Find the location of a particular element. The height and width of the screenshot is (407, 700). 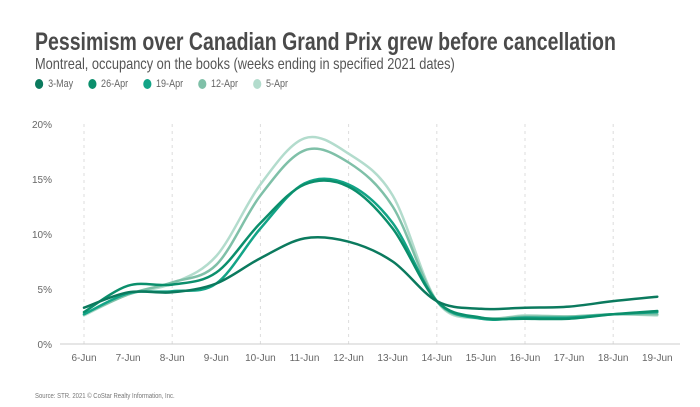

y-tick-label: 20% is located at coordinates (42, 125).